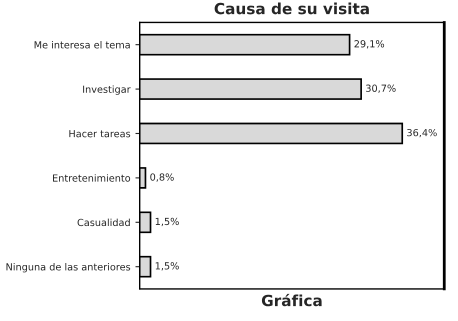  Describe the element at coordinates (369, 44) in the screenshot. I see `data-label: 29,1%` at that location.